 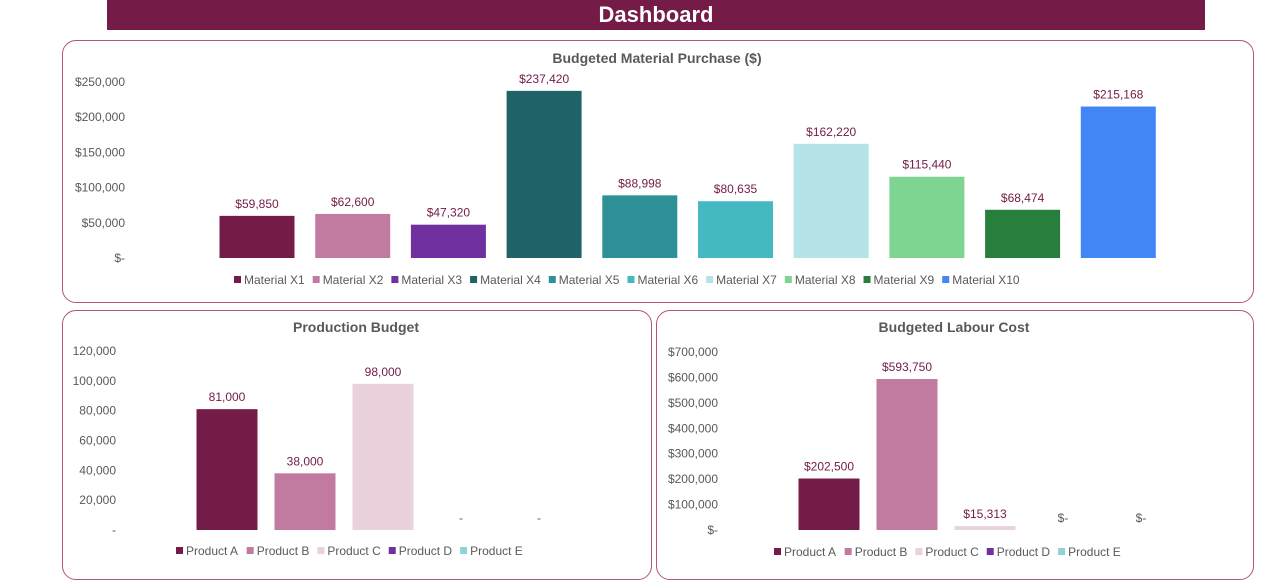 I want to click on legend-item: Material X4, so click(x=505, y=280).